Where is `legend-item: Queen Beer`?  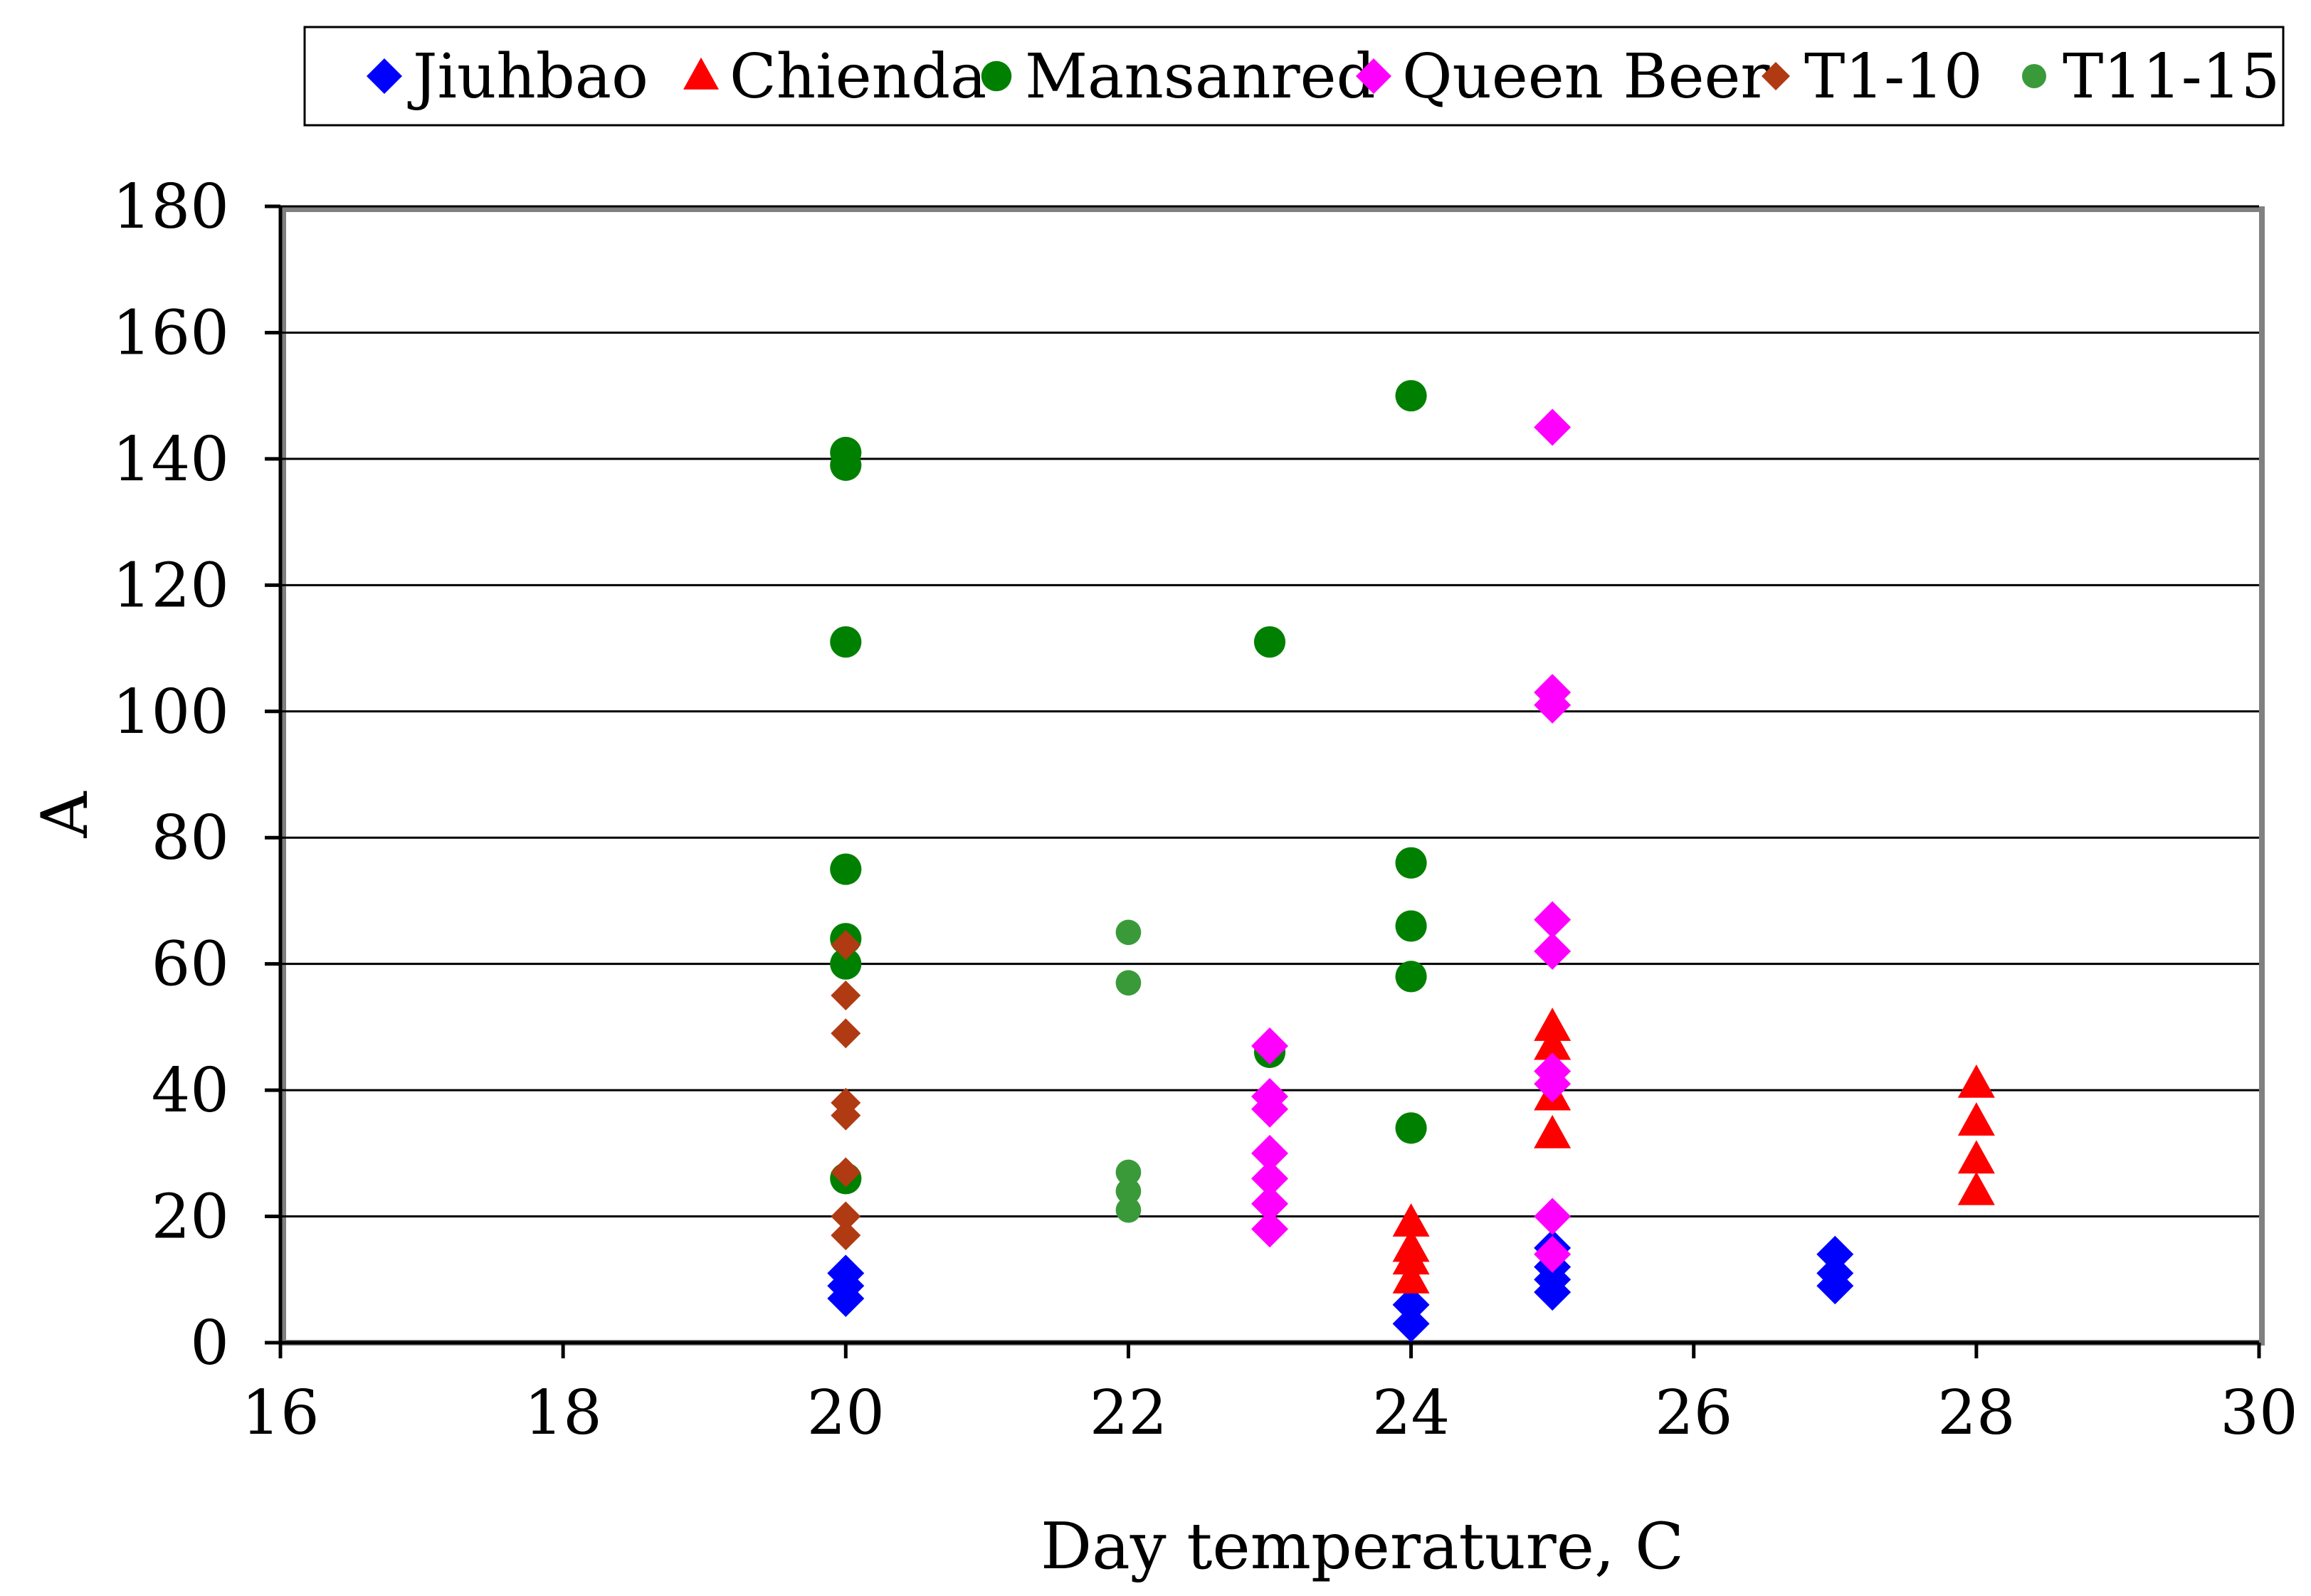 legend-item: Queen Beer is located at coordinates (1563, 77).